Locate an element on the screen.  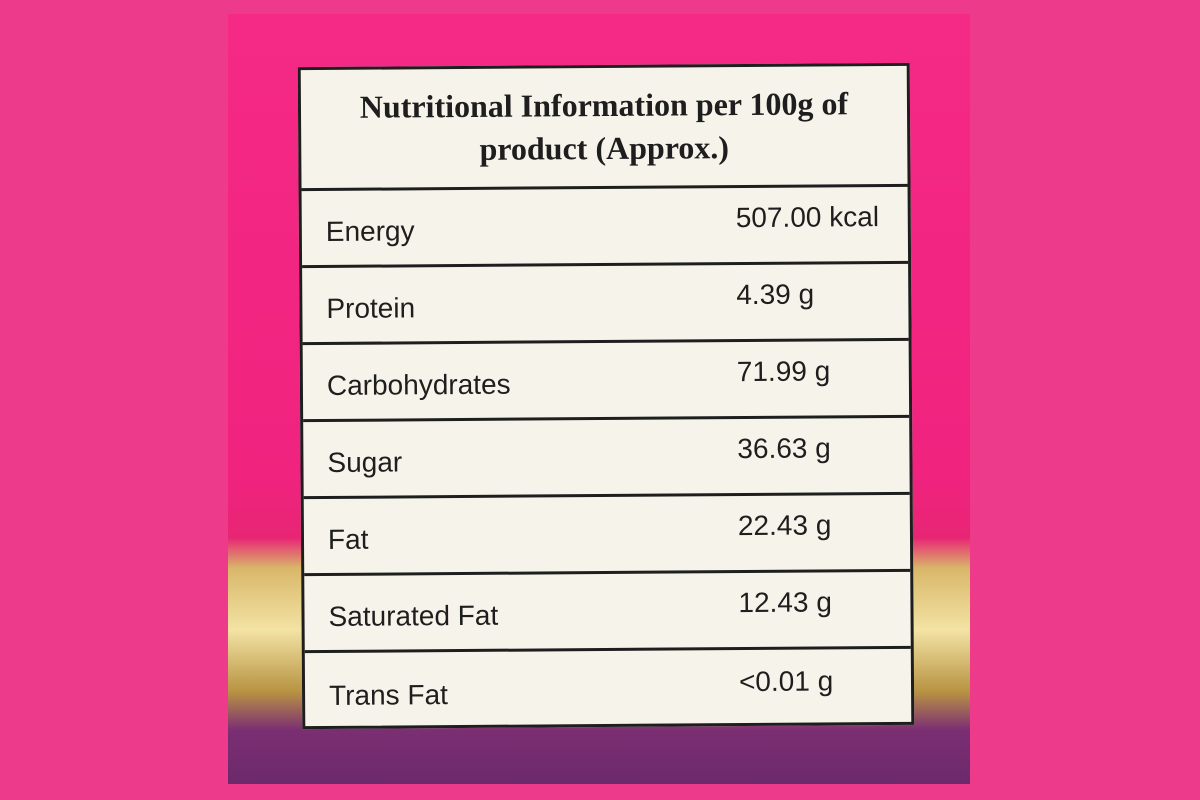
nutrient-row: Protein 4.39 g is located at coordinates (605, 304).